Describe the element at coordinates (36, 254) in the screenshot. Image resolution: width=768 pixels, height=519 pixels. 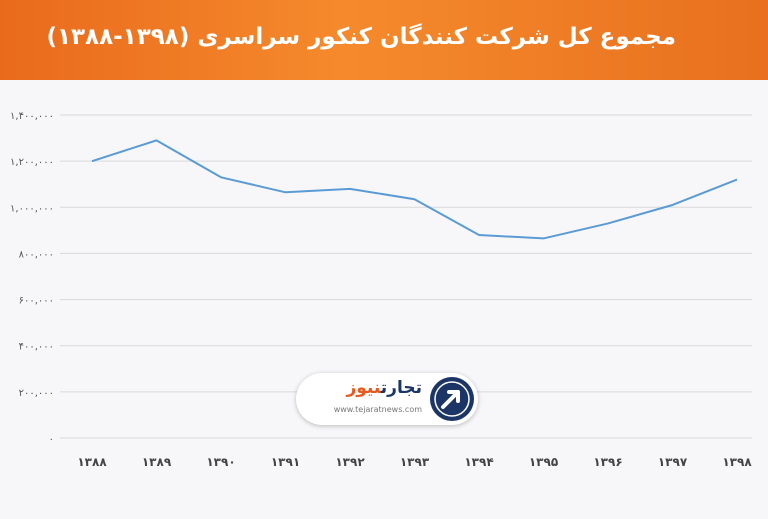
I see `y-tick-label: ۸۰۰,۰۰۰` at that location.